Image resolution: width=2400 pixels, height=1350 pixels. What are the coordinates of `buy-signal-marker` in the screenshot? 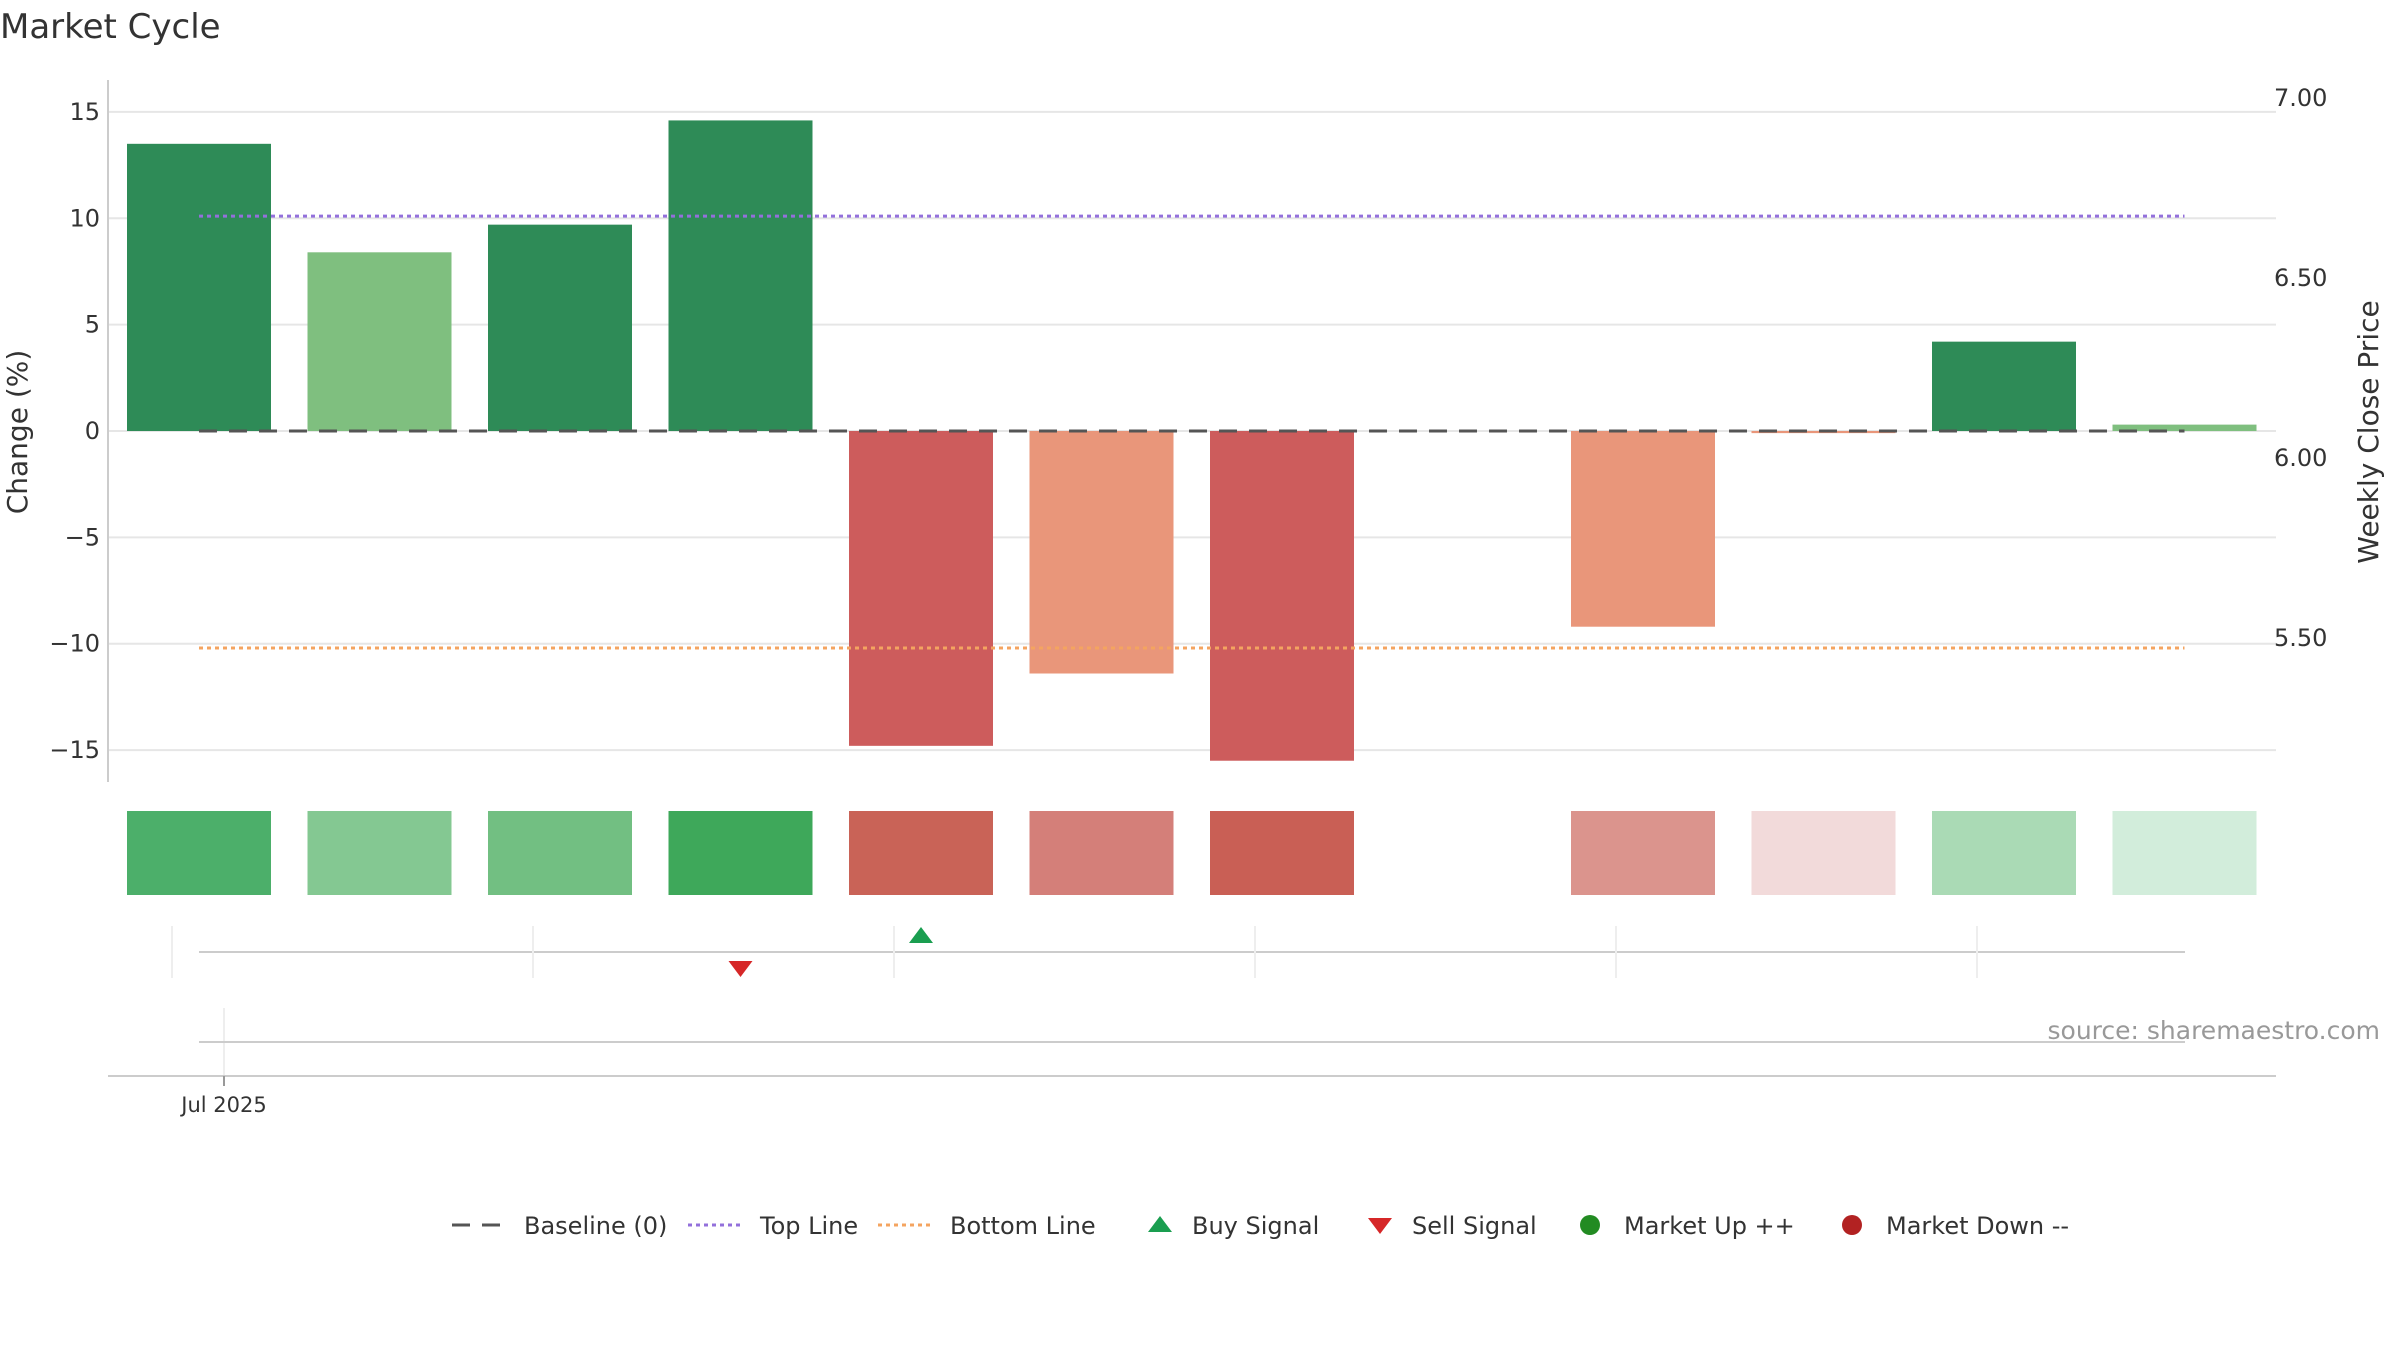 It's located at (921, 935).